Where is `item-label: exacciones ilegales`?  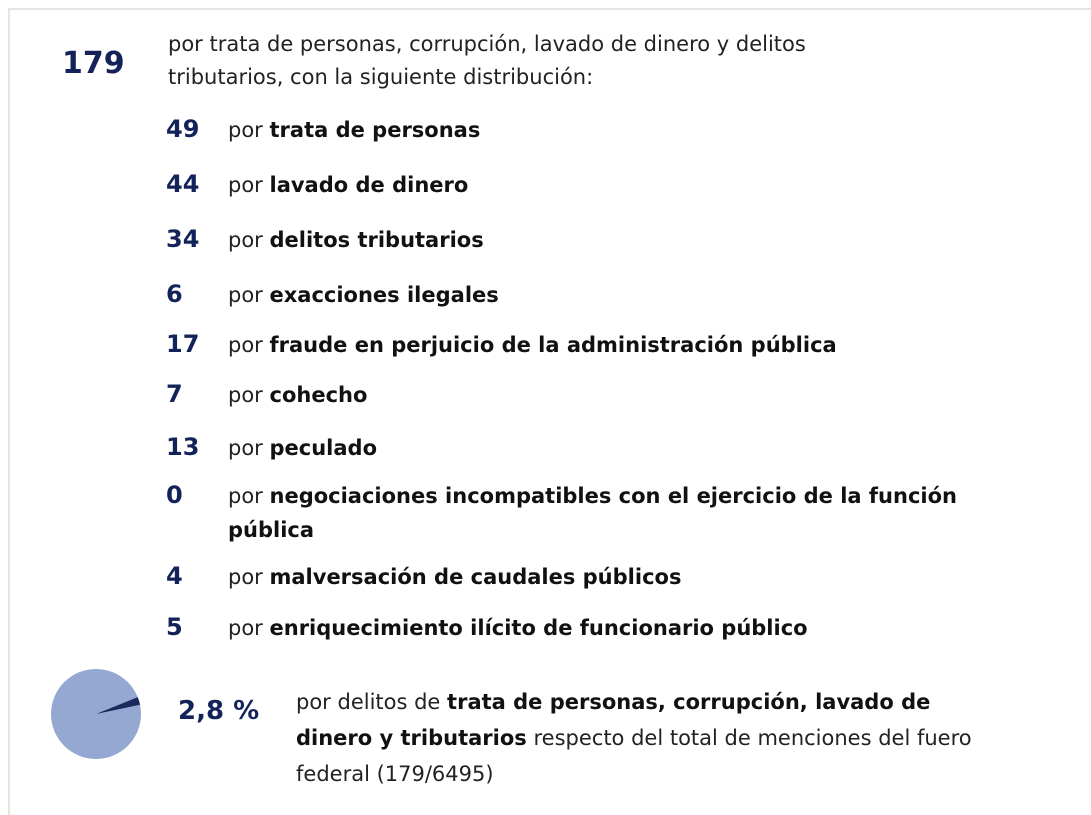 item-label: exacciones ilegales is located at coordinates (384, 295).